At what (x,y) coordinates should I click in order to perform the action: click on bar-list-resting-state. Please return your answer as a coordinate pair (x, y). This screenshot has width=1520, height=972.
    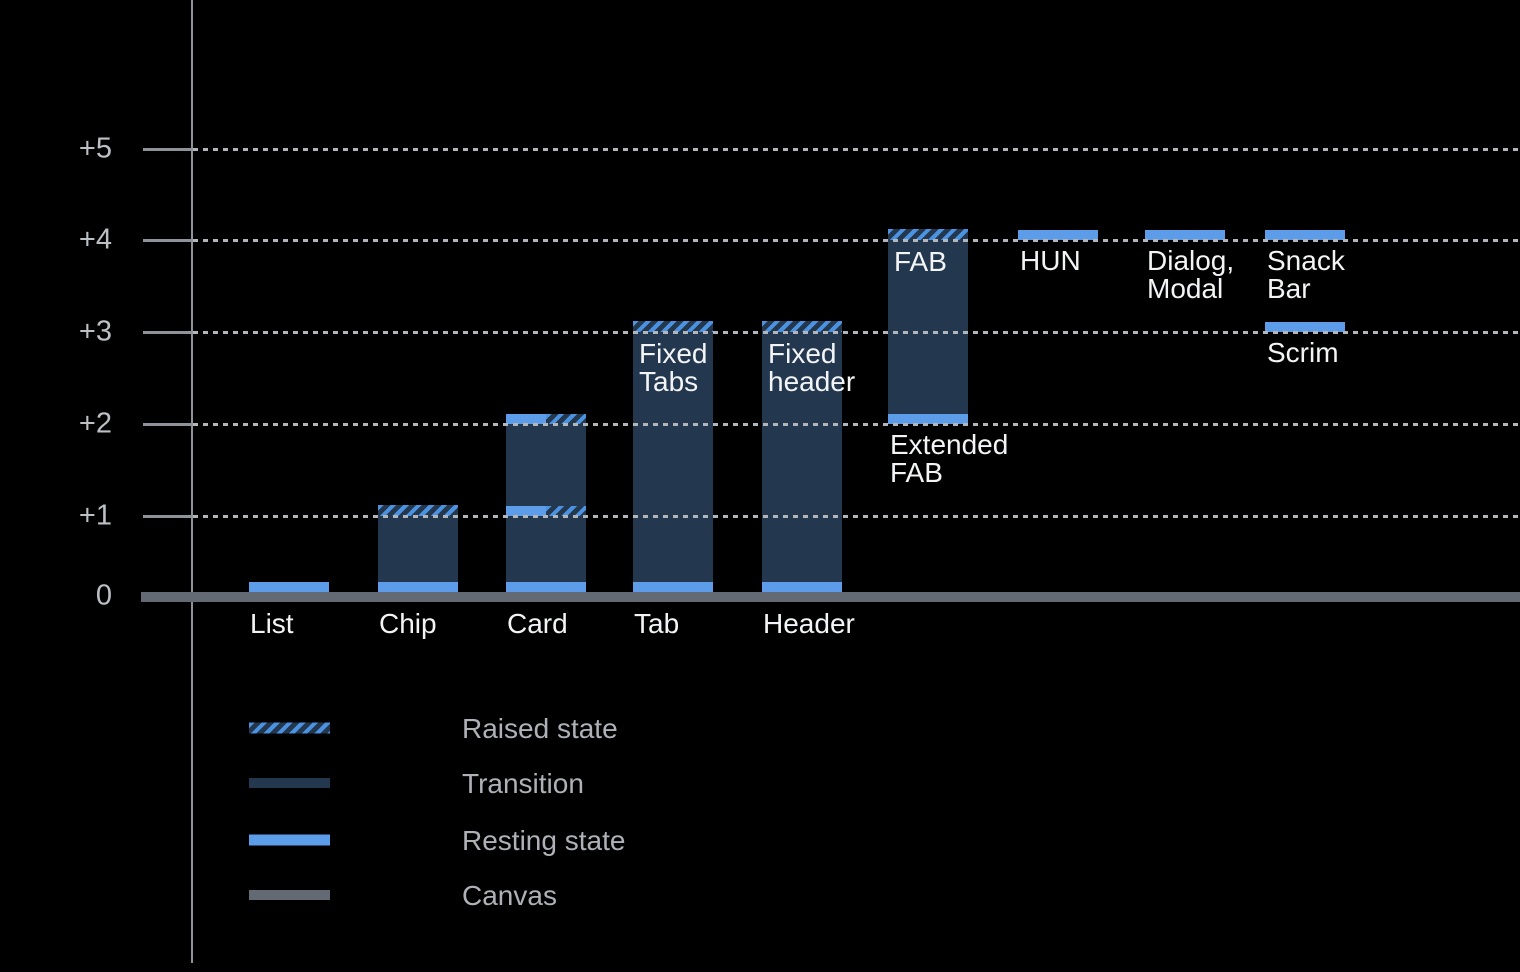
    Looking at the image, I should click on (289, 587).